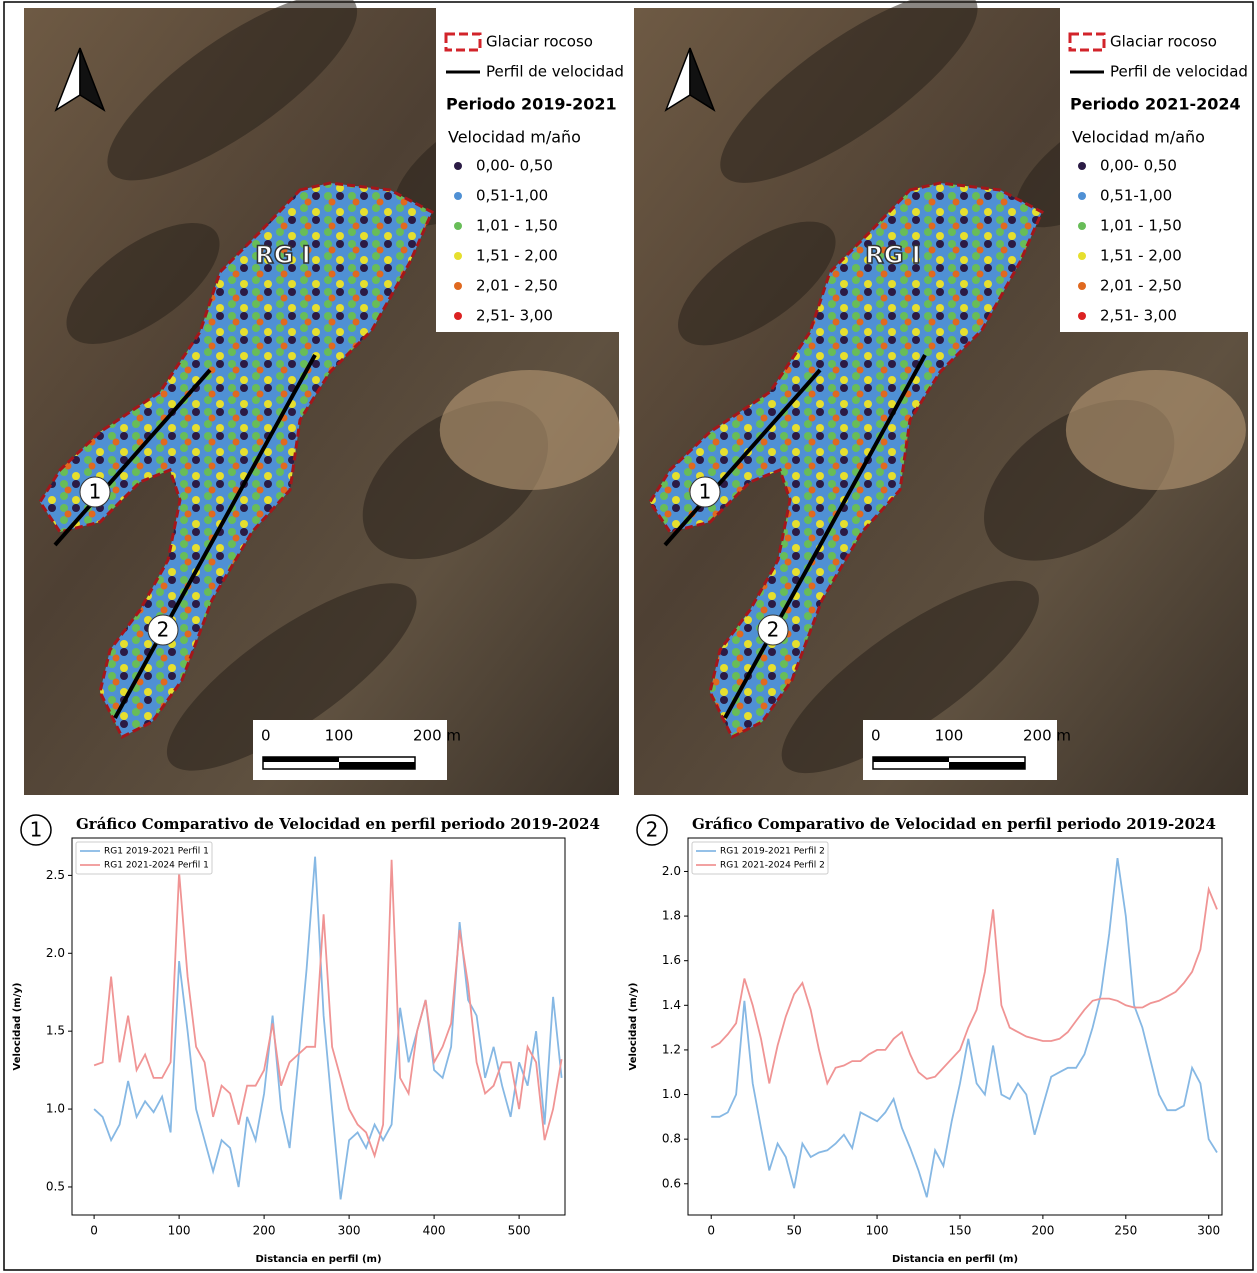  What do you see at coordinates (671, 1183) in the screenshot?
I see `y-tick-label: 0.6` at bounding box center [671, 1183].